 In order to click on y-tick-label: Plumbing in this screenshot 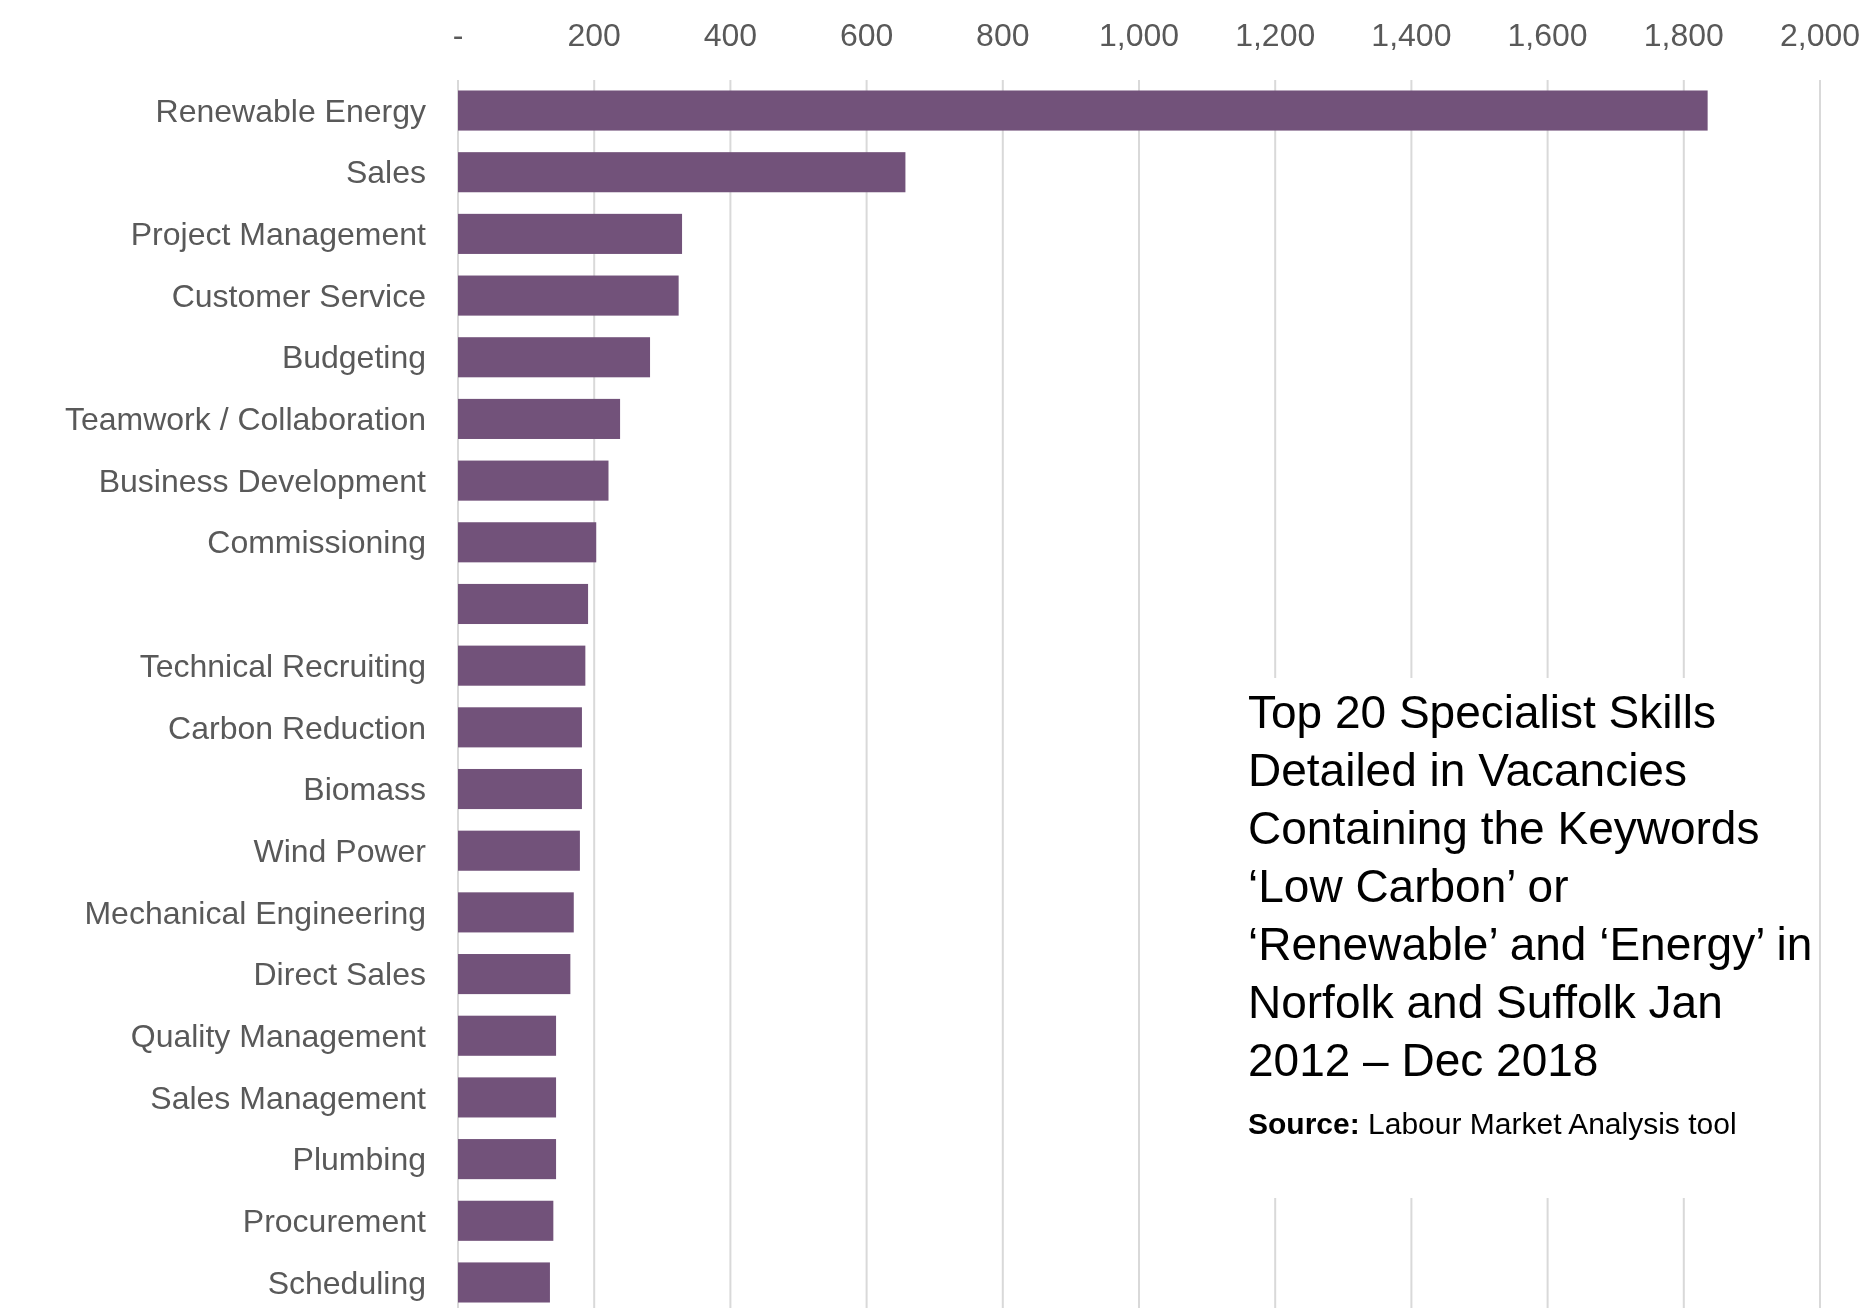, I will do `click(359, 1159)`.